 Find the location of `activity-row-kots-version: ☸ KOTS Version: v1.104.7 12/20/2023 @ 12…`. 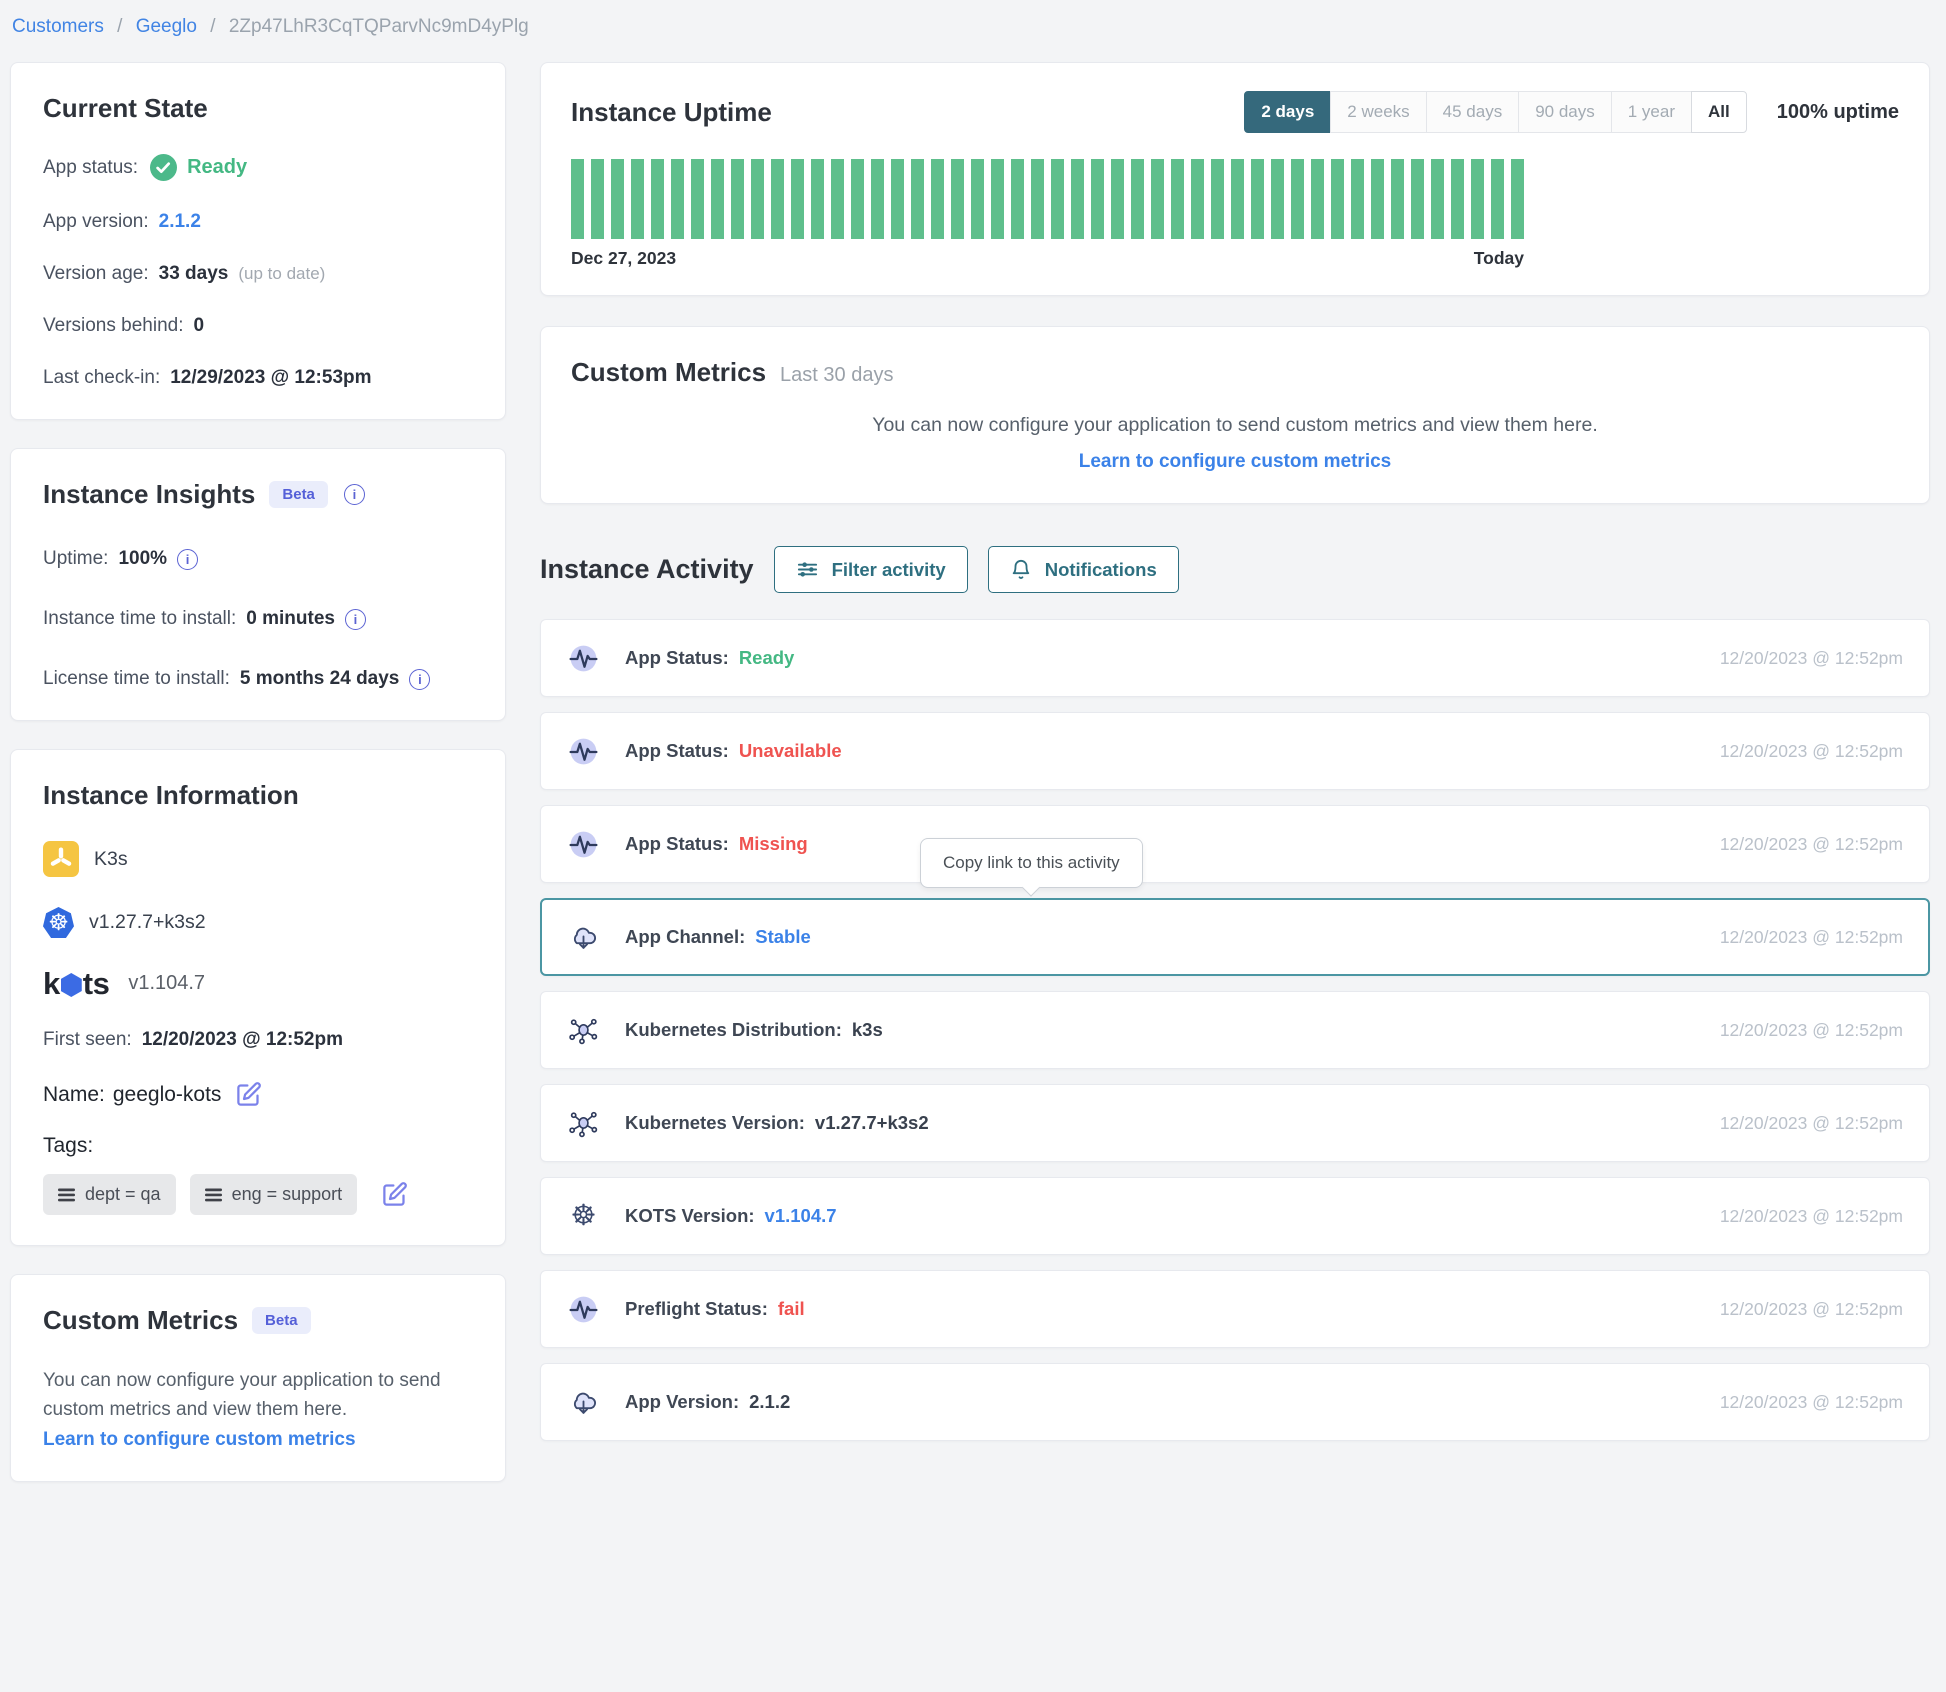

activity-row-kots-version: ☸ KOTS Version: v1.104.7 12/20/2023 @ 12… is located at coordinates (1235, 1216).